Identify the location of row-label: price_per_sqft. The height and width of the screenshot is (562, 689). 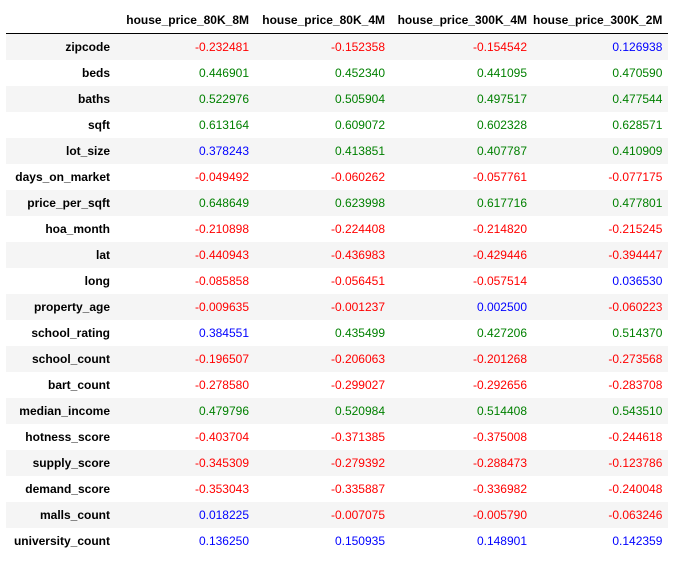
(68, 203).